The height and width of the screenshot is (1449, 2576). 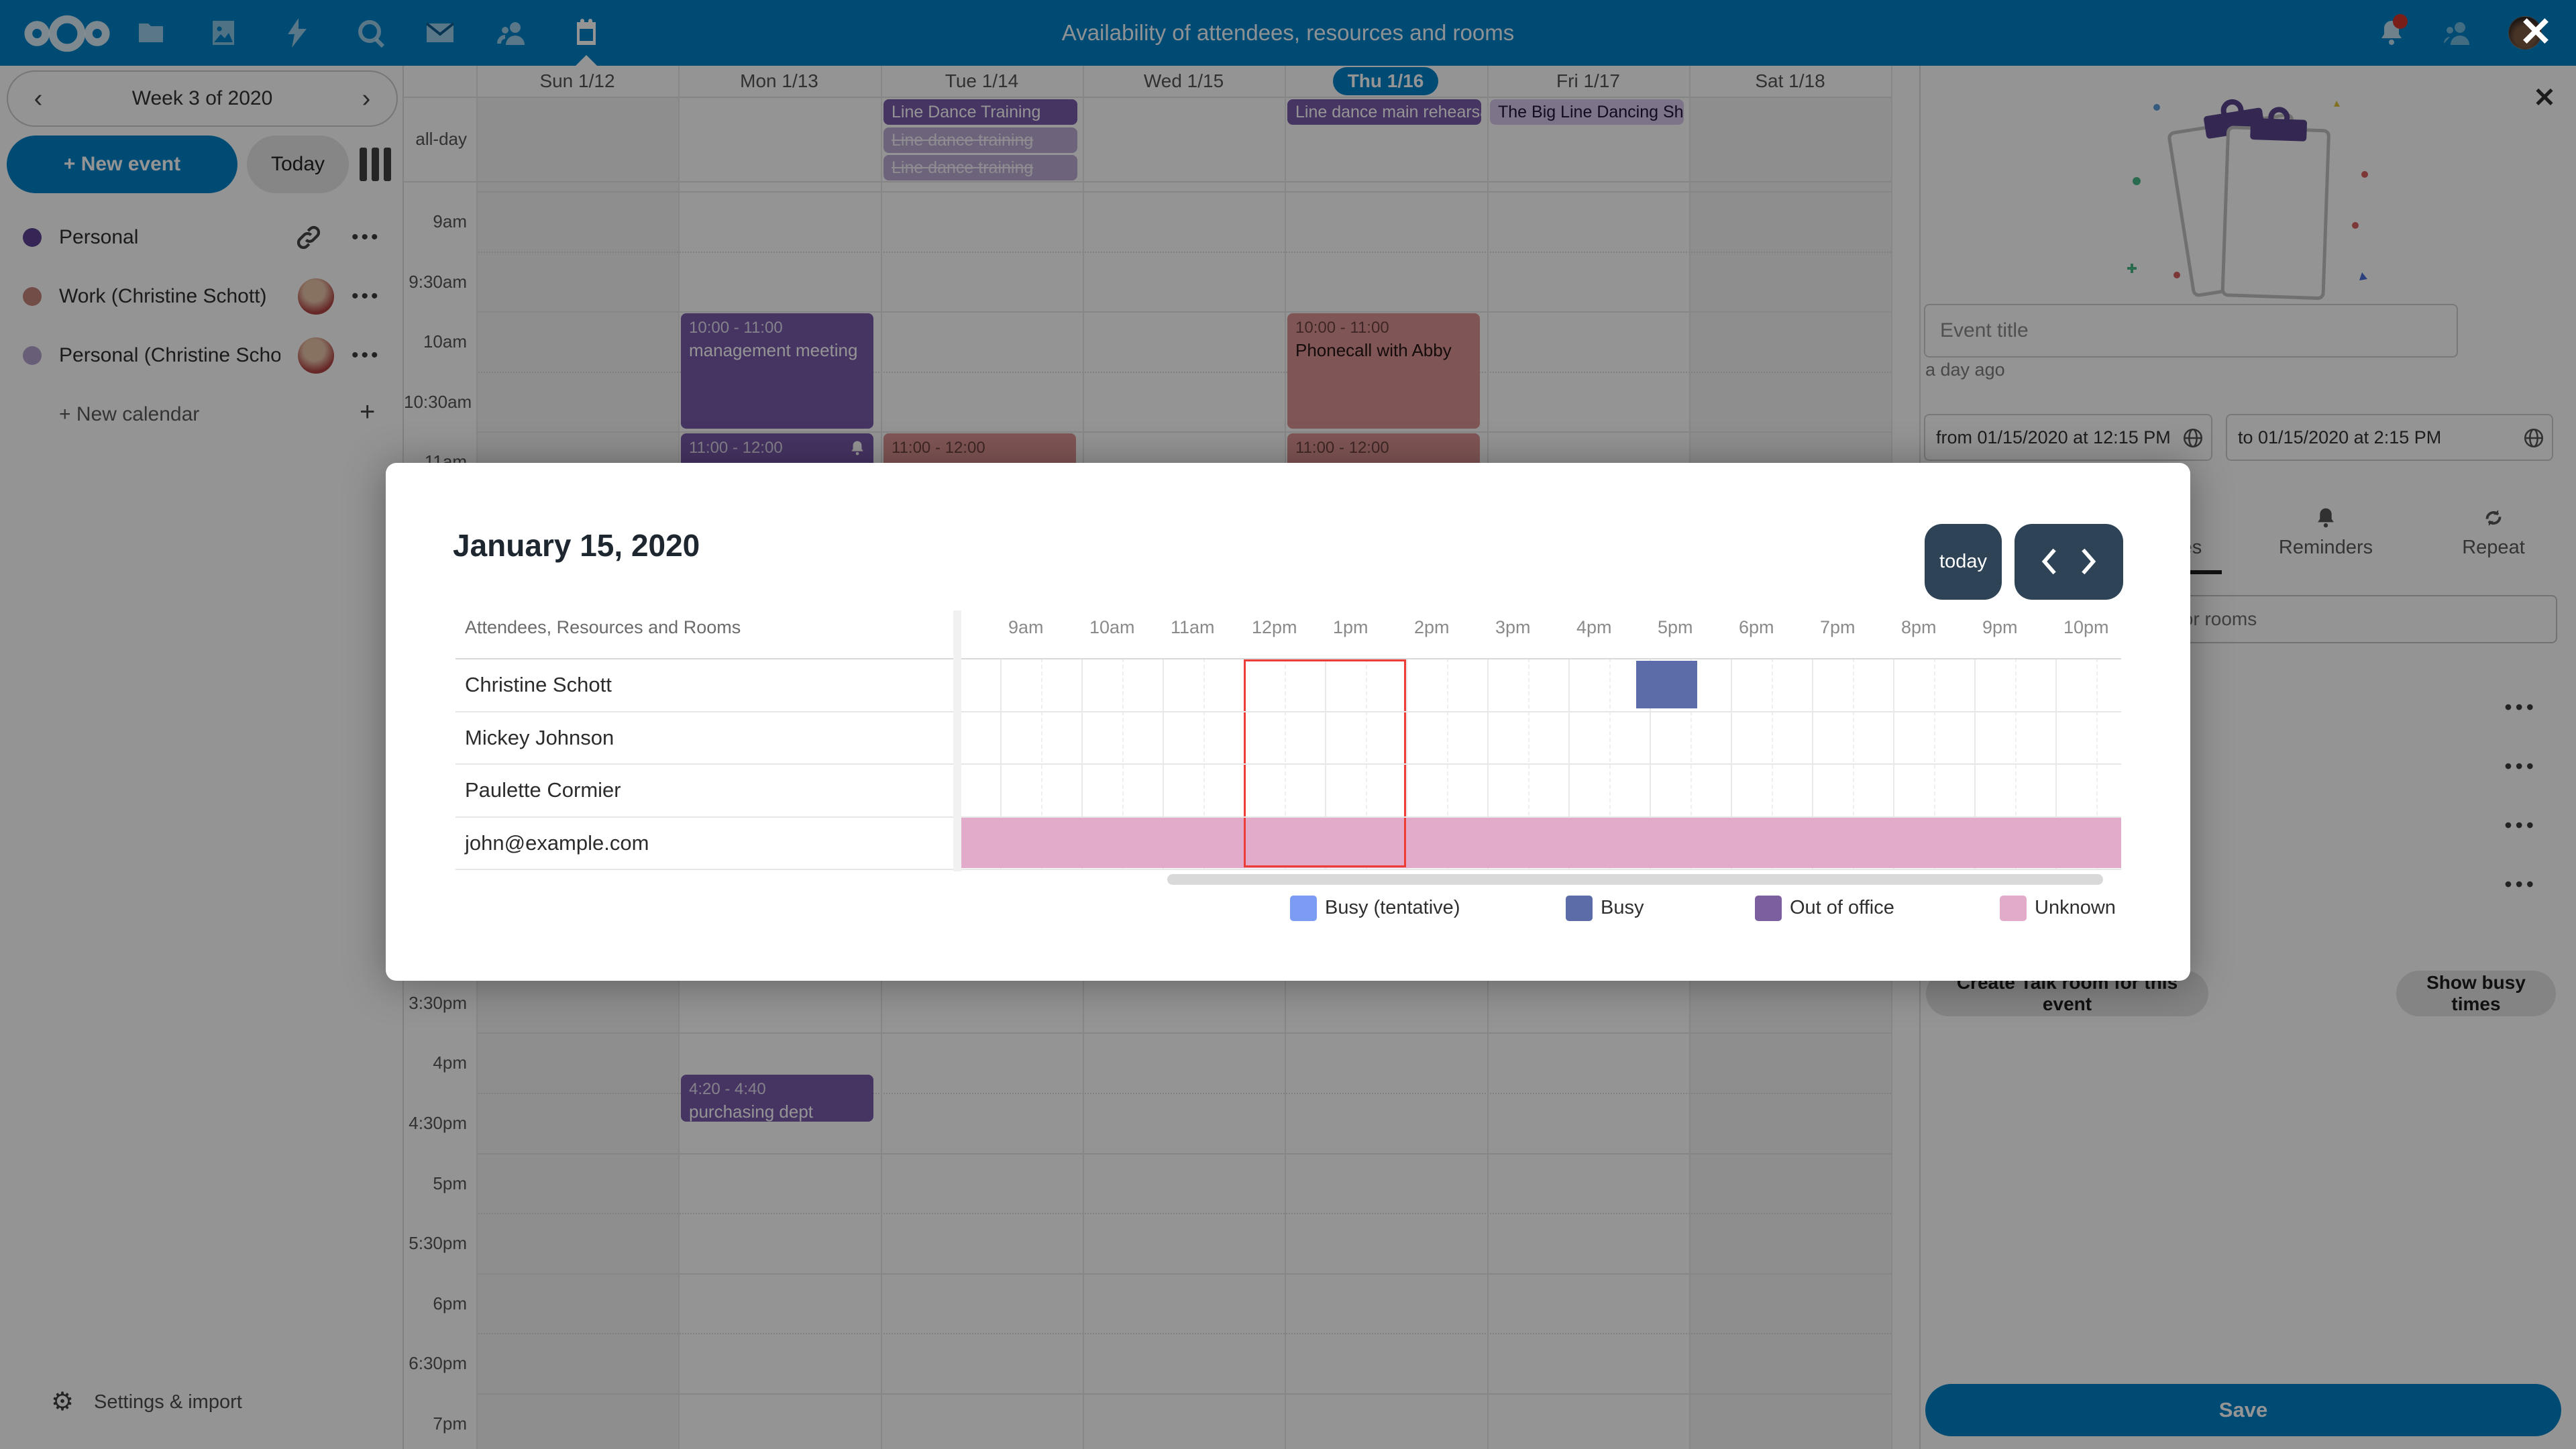 What do you see at coordinates (2326, 518) in the screenshot?
I see `bell-icon` at bounding box center [2326, 518].